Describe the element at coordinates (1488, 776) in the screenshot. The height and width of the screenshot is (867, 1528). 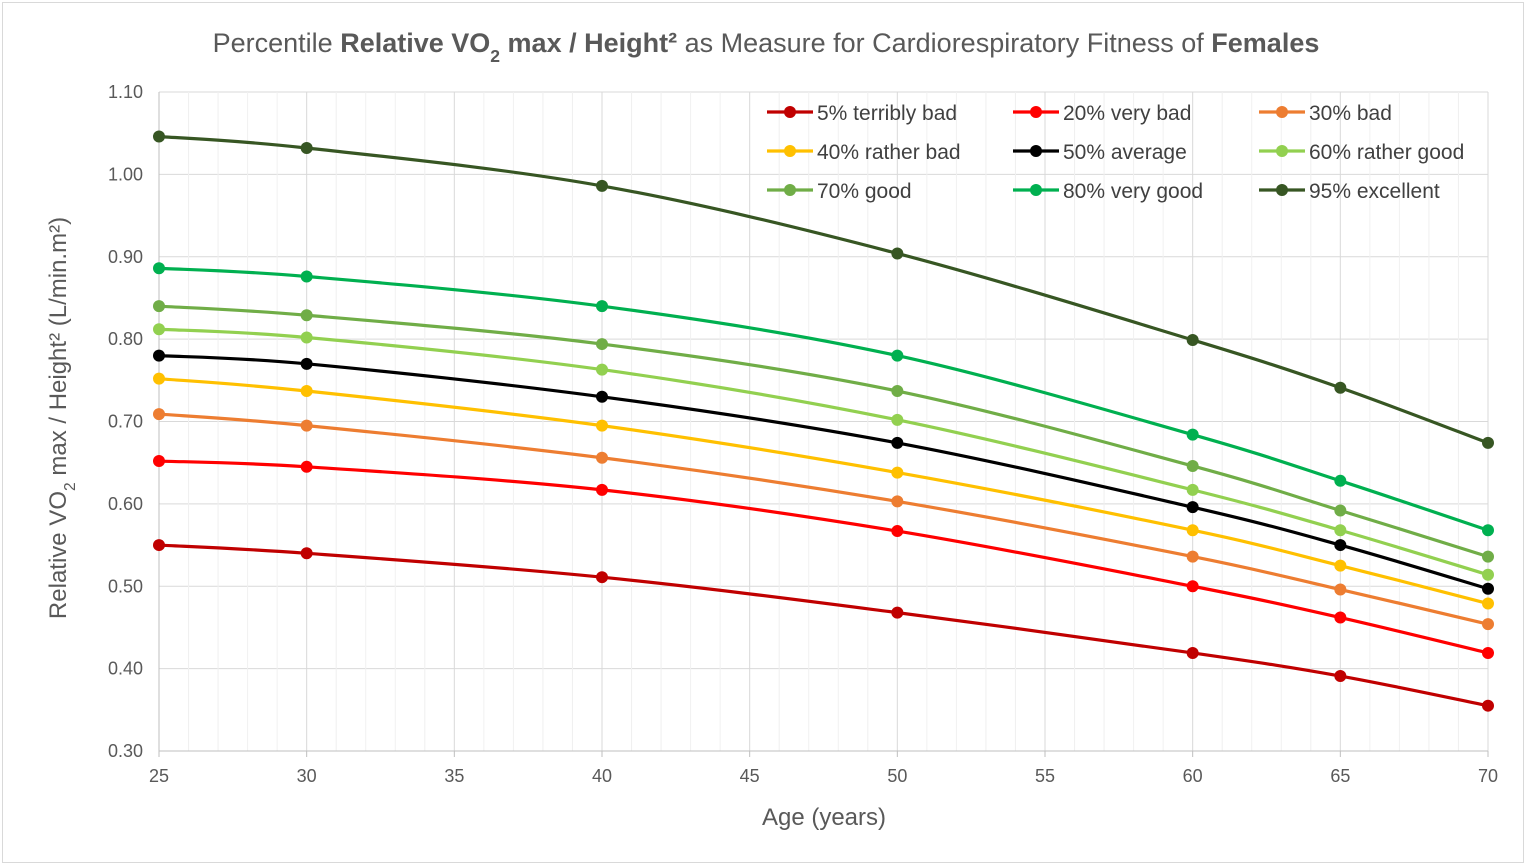
I see `x-tick-label: 70` at that location.